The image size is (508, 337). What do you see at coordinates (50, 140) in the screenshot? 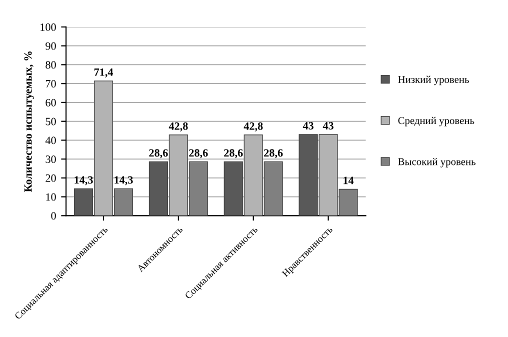
I see `y-tick-label: 40` at bounding box center [50, 140].